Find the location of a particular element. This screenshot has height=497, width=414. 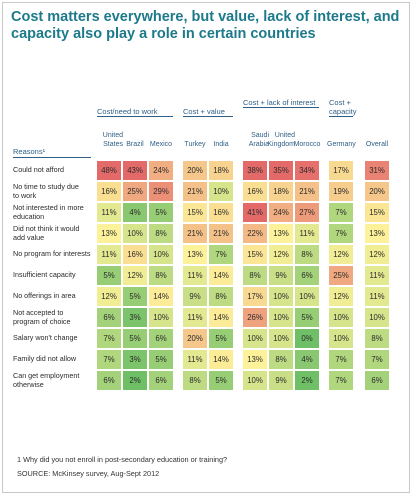

heatmap-cell: 48% is located at coordinates (109, 170).